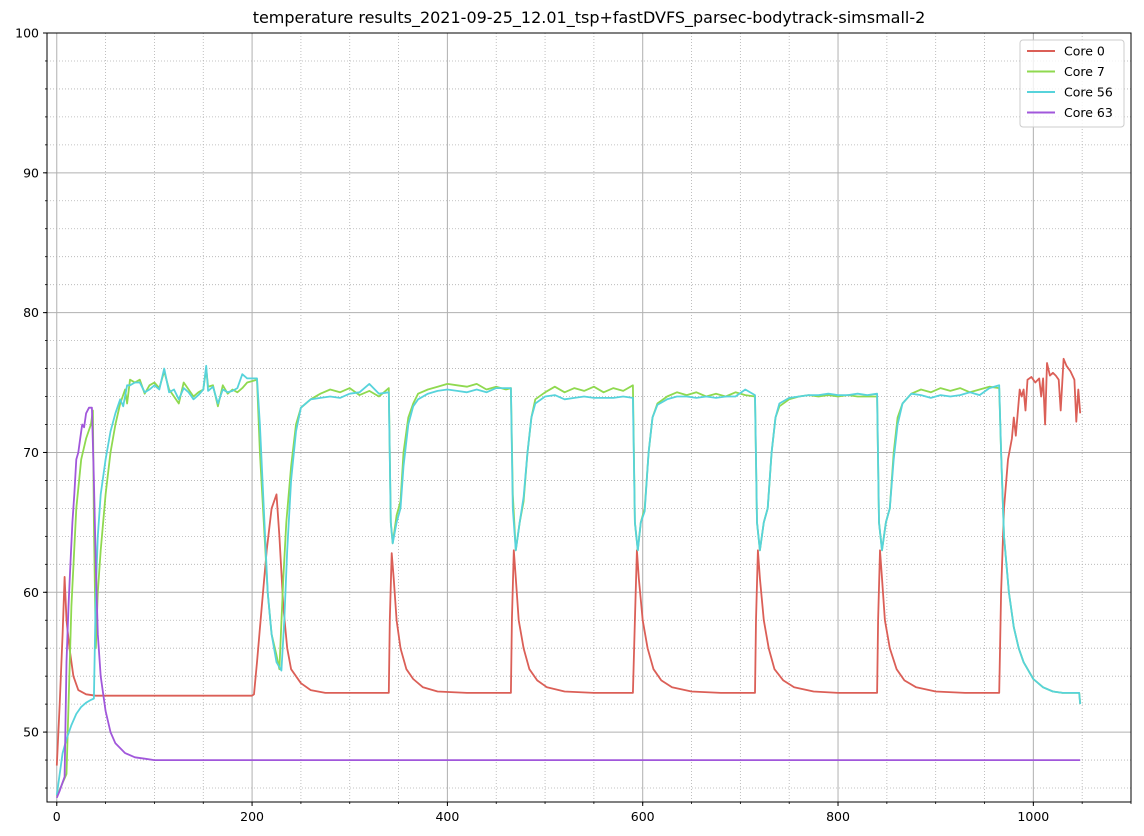  What do you see at coordinates (252, 816) in the screenshot?
I see `x-tick-label: 200` at bounding box center [252, 816].